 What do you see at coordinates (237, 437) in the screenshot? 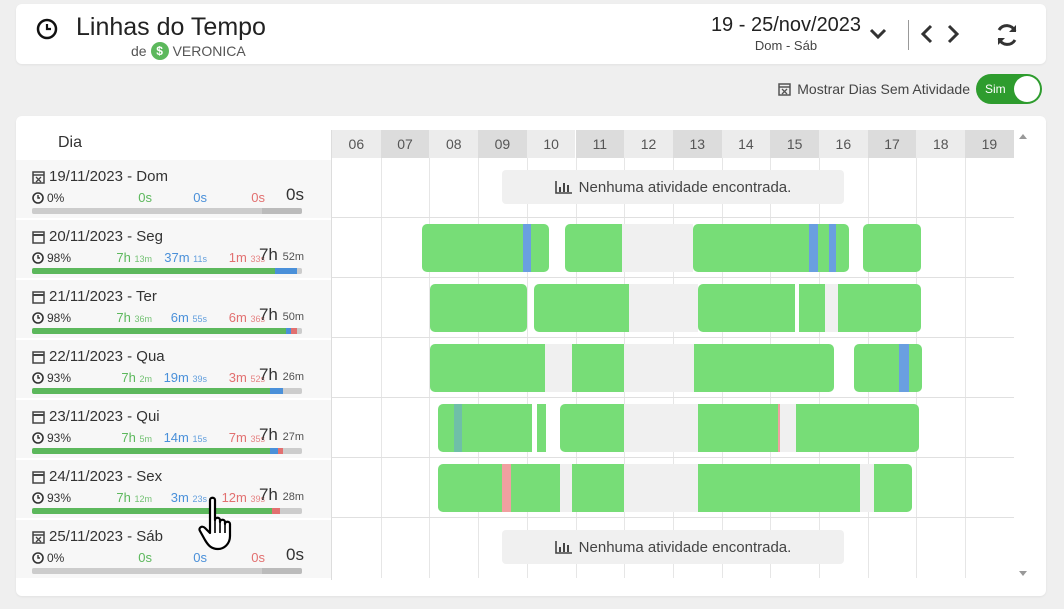
I see `unproductive-time: 7m 35s` at bounding box center [237, 437].